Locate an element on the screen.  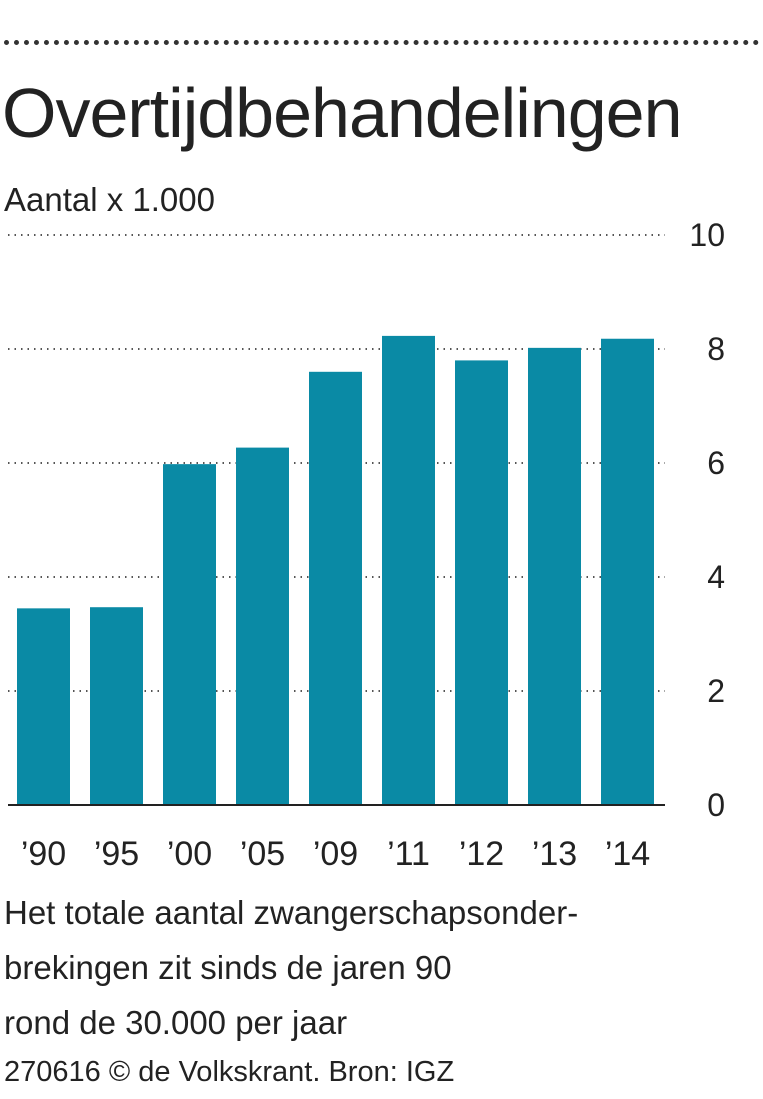
y-tick-label: 8 is located at coordinates (716, 349).